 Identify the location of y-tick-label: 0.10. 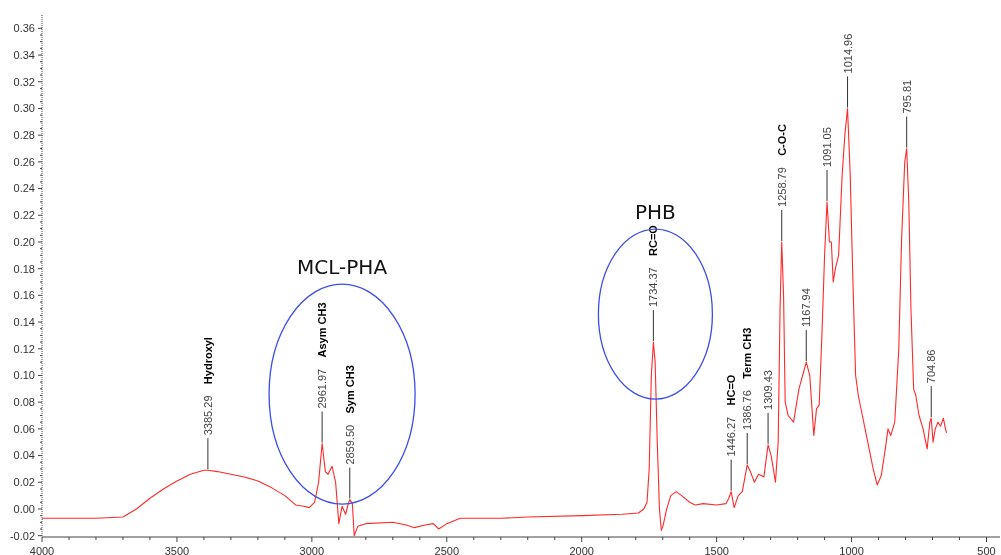
(24, 375).